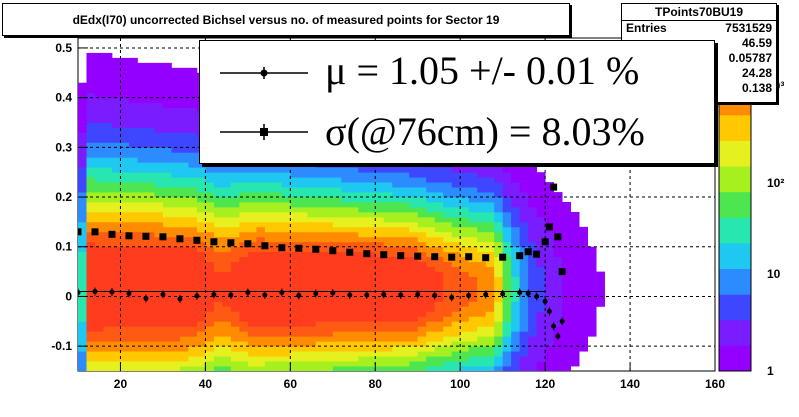  Describe the element at coordinates (457, 132) in the screenshot. I see `legend-entry-sigma: σ(@76cm) = 8.03%` at that location.